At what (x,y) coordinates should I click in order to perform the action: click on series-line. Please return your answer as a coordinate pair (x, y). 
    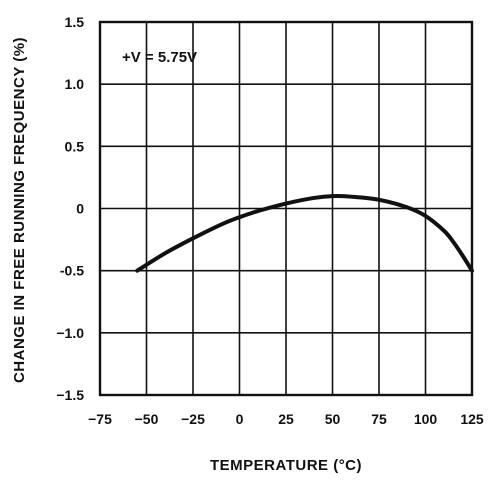
    Looking at the image, I should click on (304, 233).